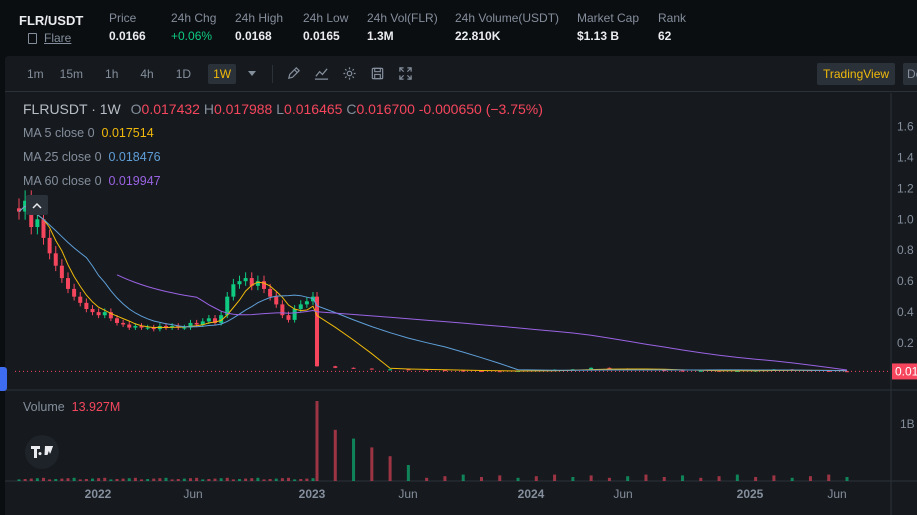  Describe the element at coordinates (183, 73) in the screenshot. I see `timeframe-1d: 1D` at that location.